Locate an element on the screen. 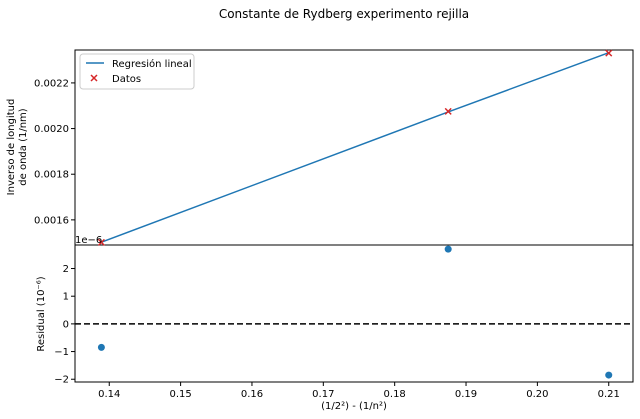 The width and height of the screenshot is (640, 419). residual-offset-text: 1e−6 is located at coordinates (88, 240).